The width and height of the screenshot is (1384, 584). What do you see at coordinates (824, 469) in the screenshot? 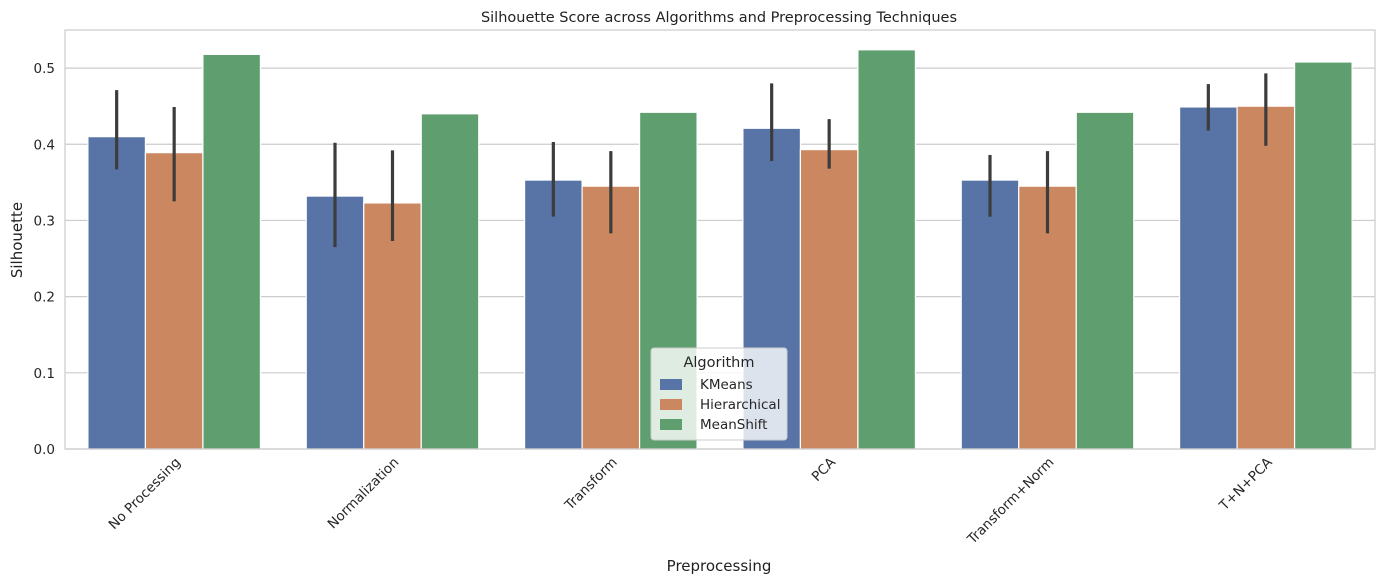
I see `x-tick-label: PCA` at bounding box center [824, 469].